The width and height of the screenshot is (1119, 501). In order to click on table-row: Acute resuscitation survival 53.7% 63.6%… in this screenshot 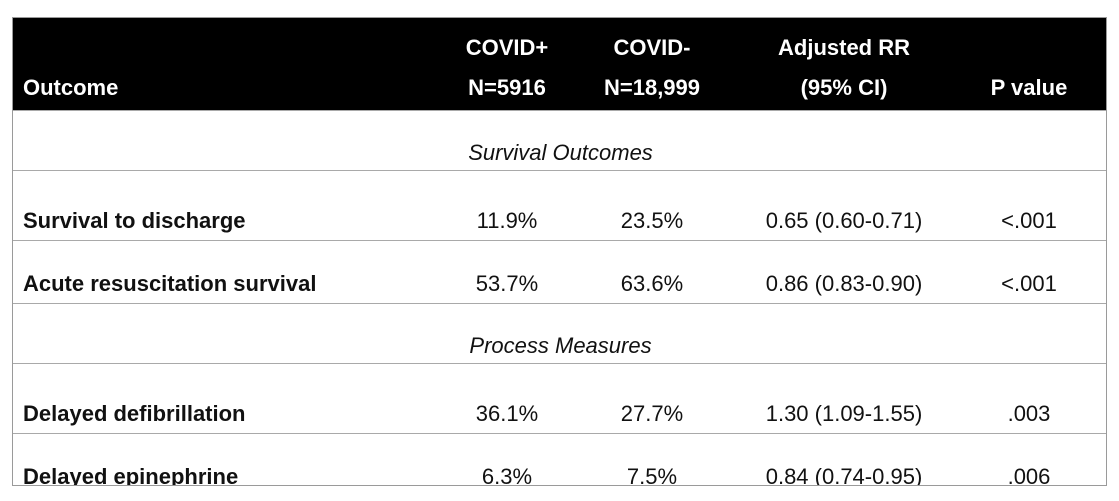, I will do `click(559, 271)`.